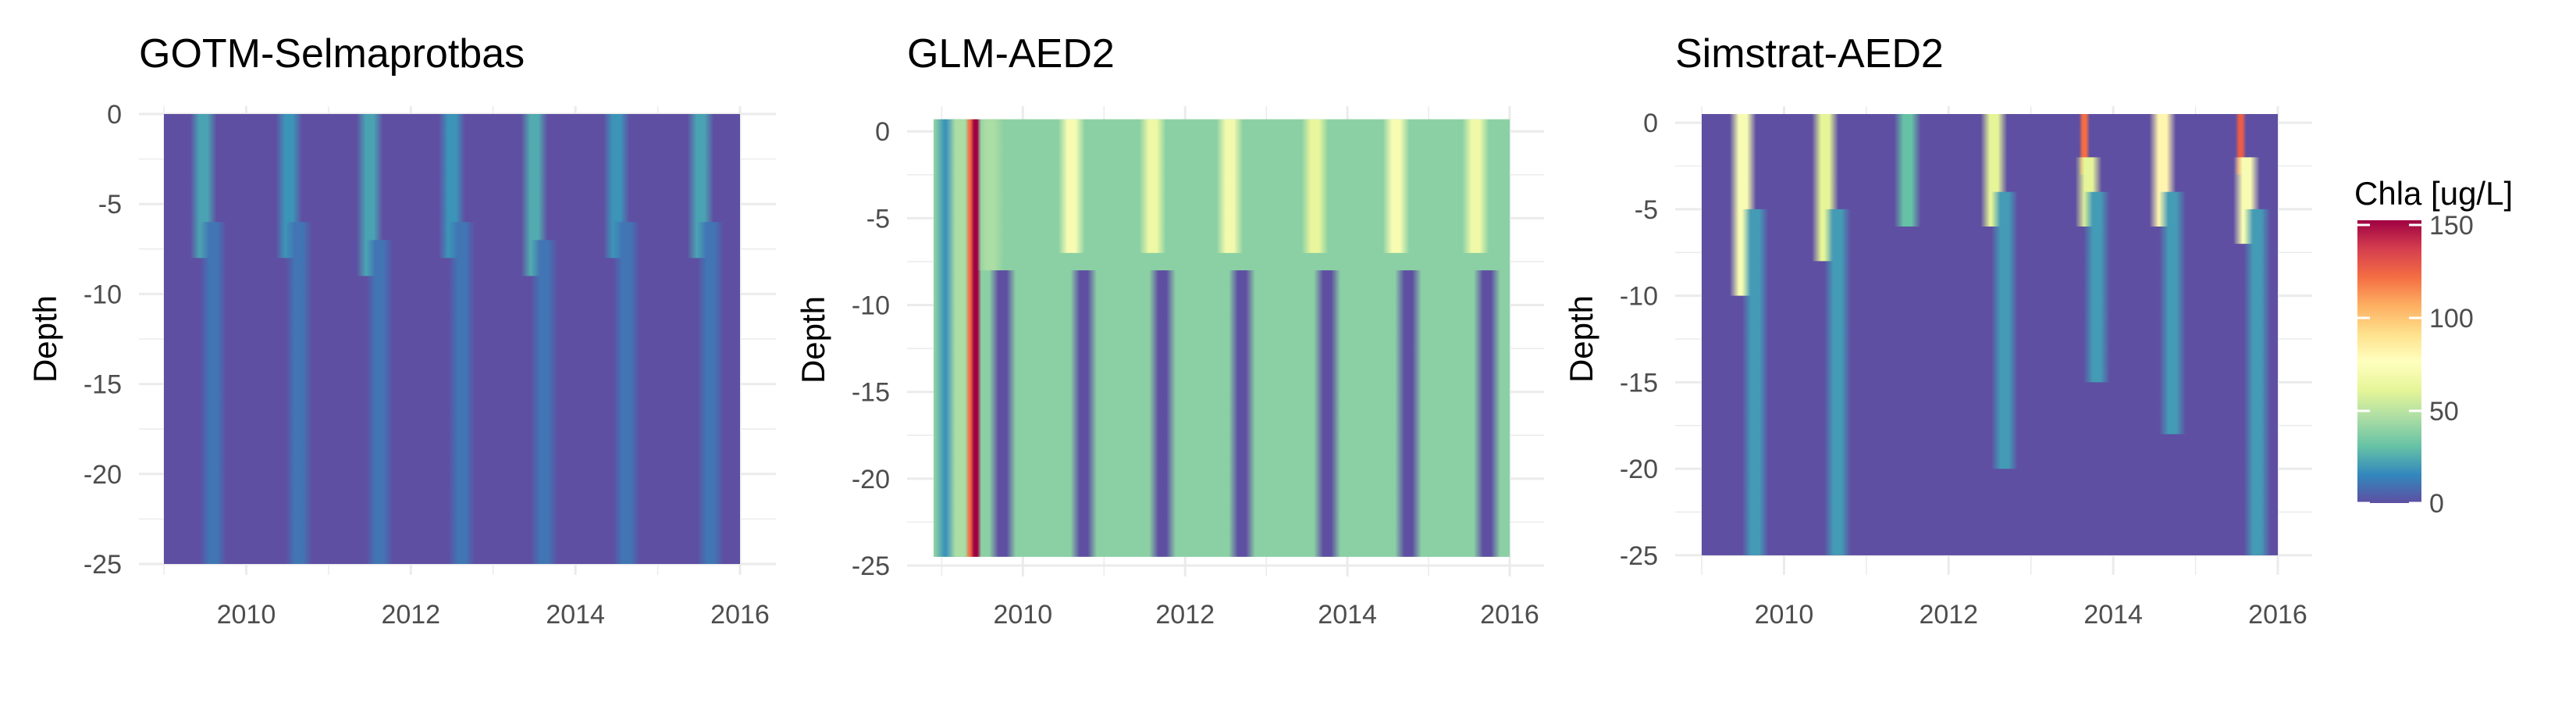 The image size is (2576, 703). Describe the element at coordinates (2389, 361) in the screenshot. I see `legend-colorbar` at that location.